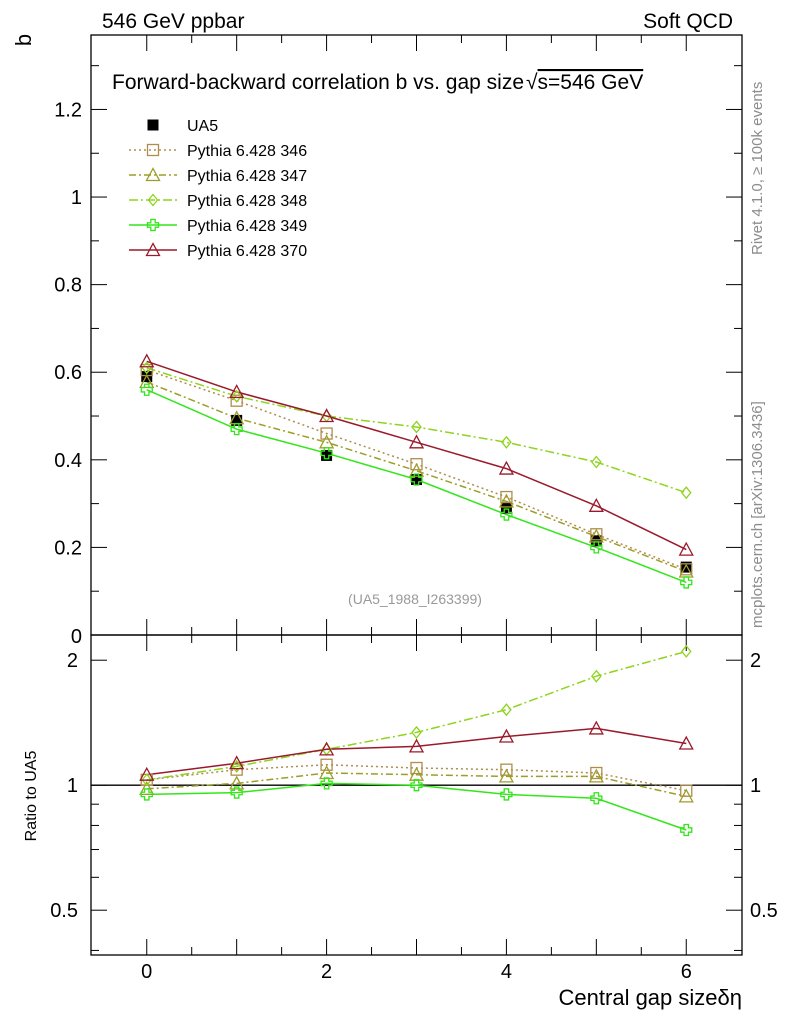 This screenshot has width=786, height=1024. Describe the element at coordinates (686, 972) in the screenshot. I see `x-tick-label: 6` at that location.